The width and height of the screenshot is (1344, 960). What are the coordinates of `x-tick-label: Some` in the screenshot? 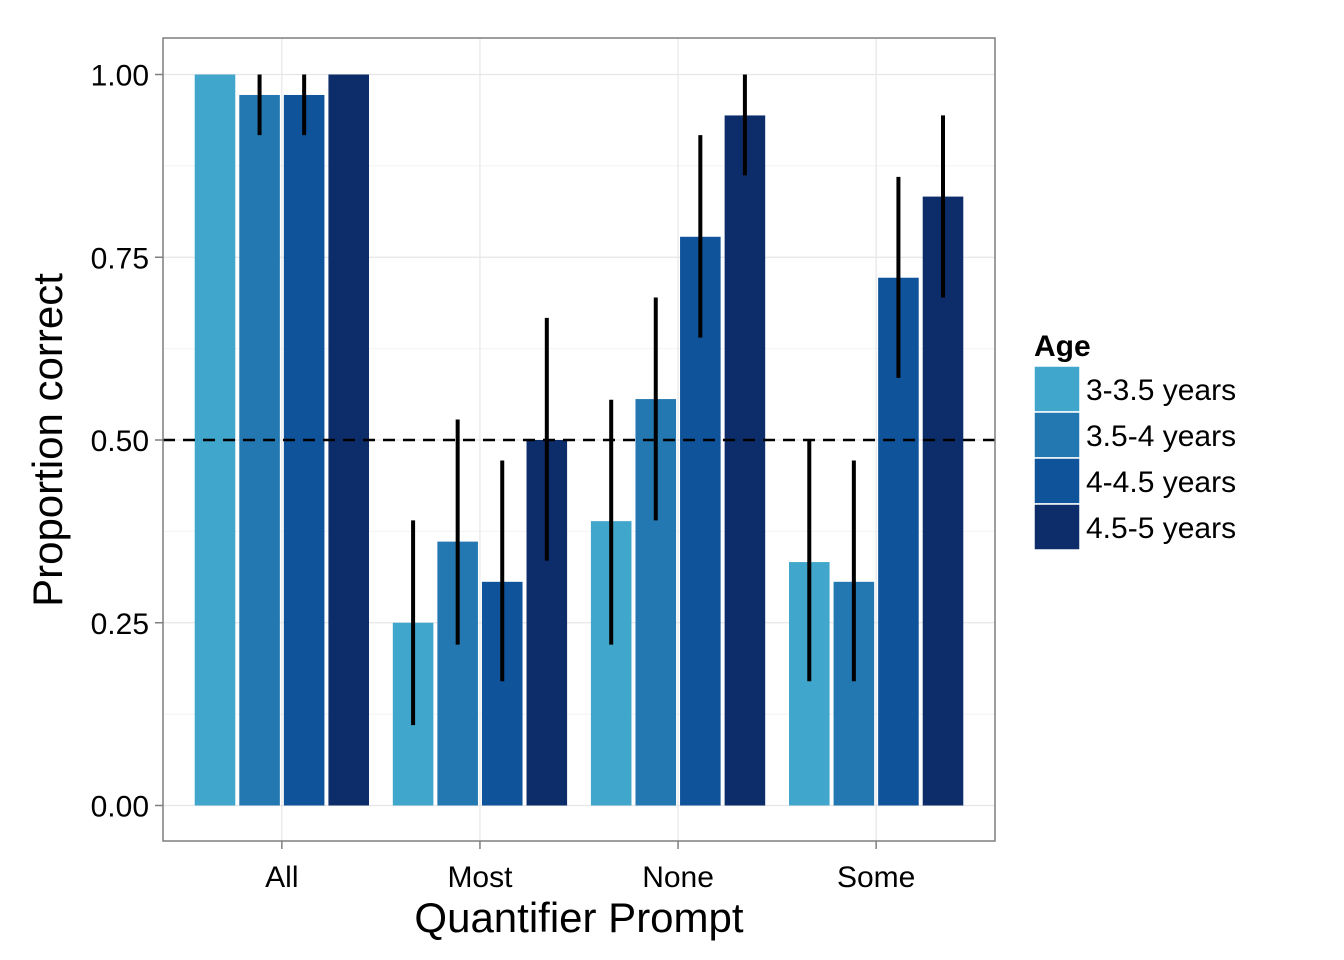 It's located at (876, 877).